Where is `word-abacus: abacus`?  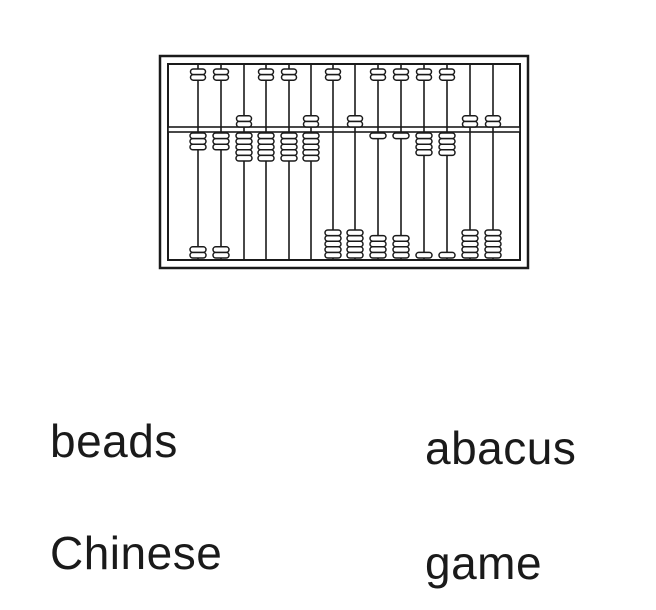 word-abacus: abacus is located at coordinates (501, 448).